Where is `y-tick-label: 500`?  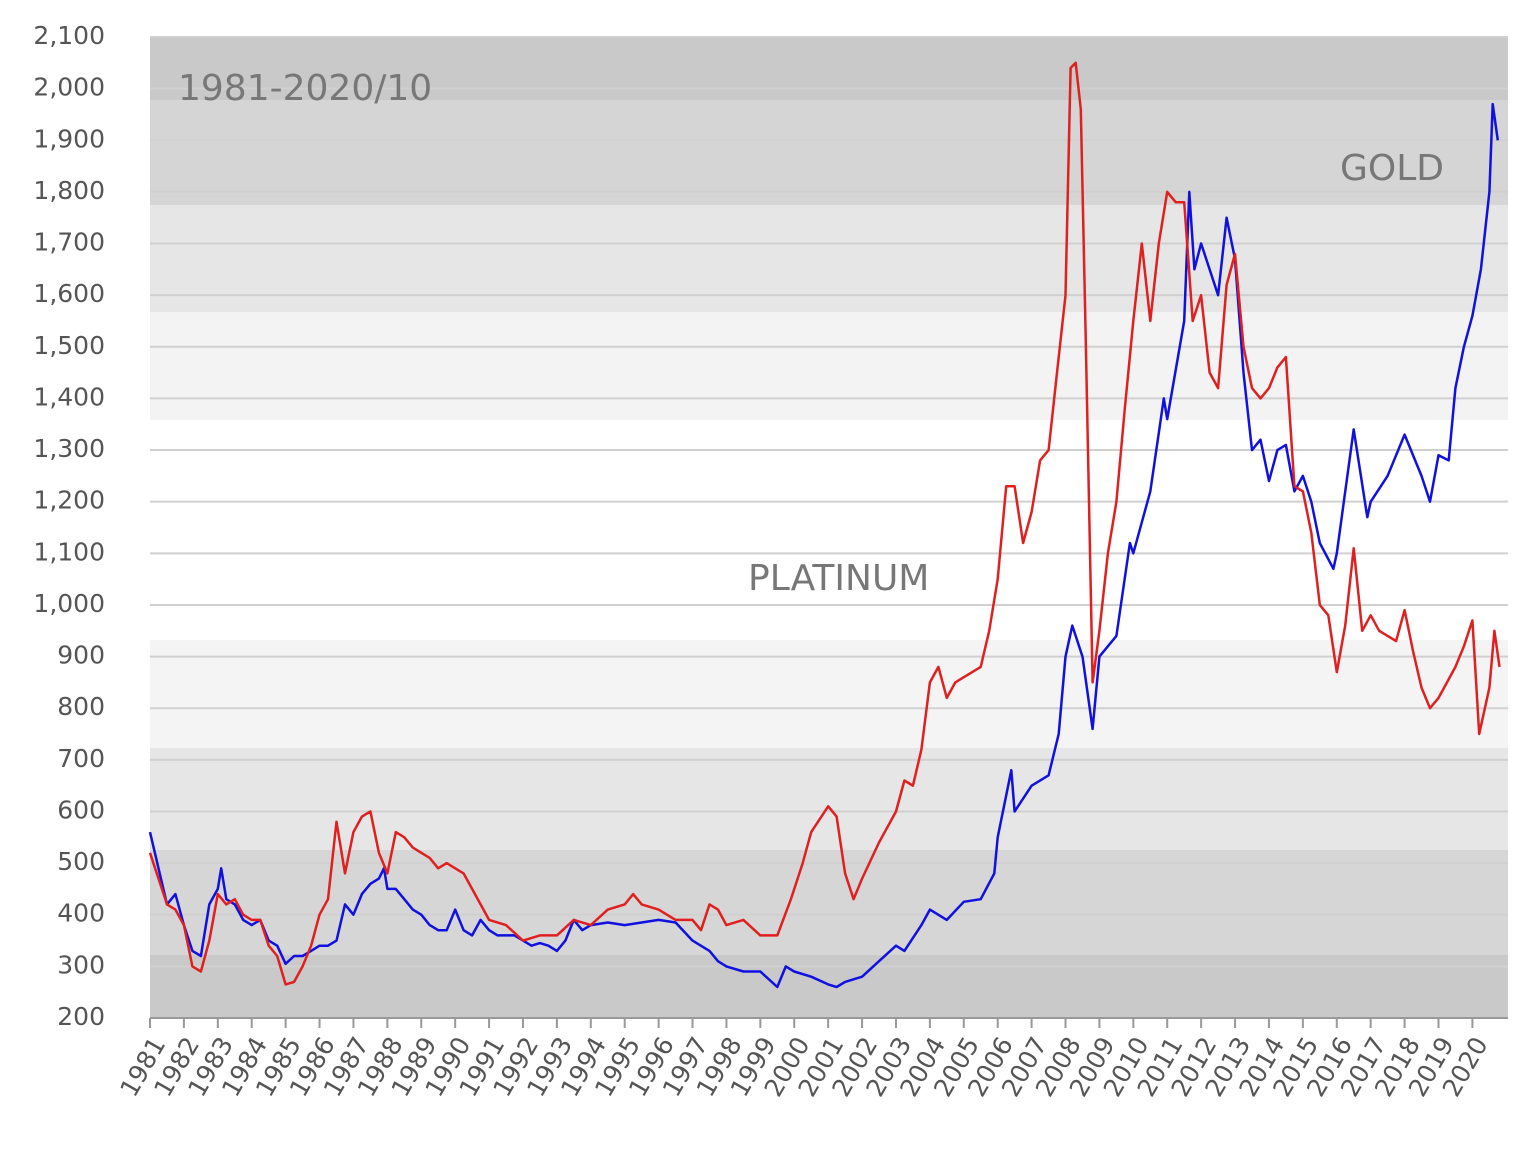 y-tick-label: 500 is located at coordinates (81, 861).